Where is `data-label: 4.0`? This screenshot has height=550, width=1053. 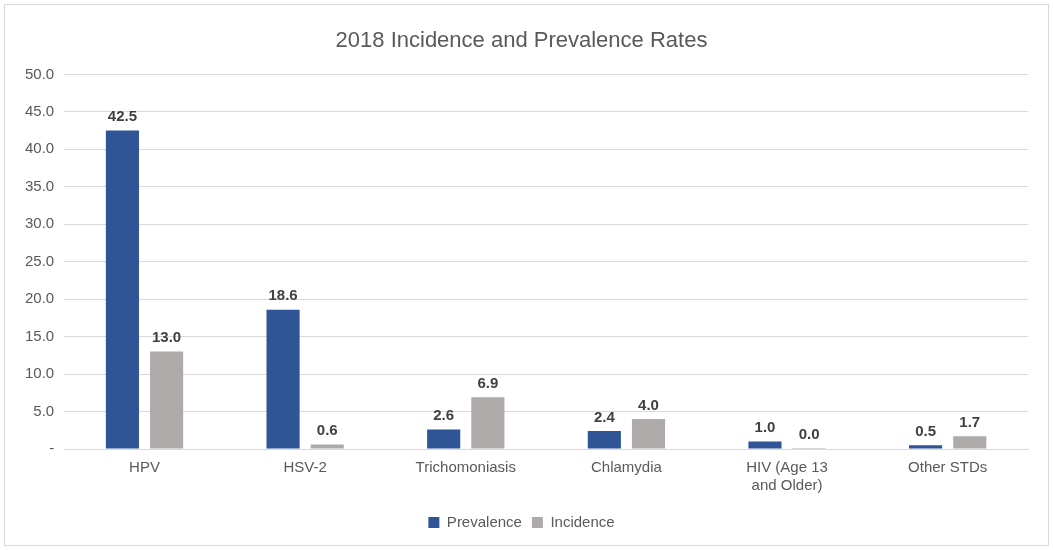 data-label: 4.0 is located at coordinates (648, 404).